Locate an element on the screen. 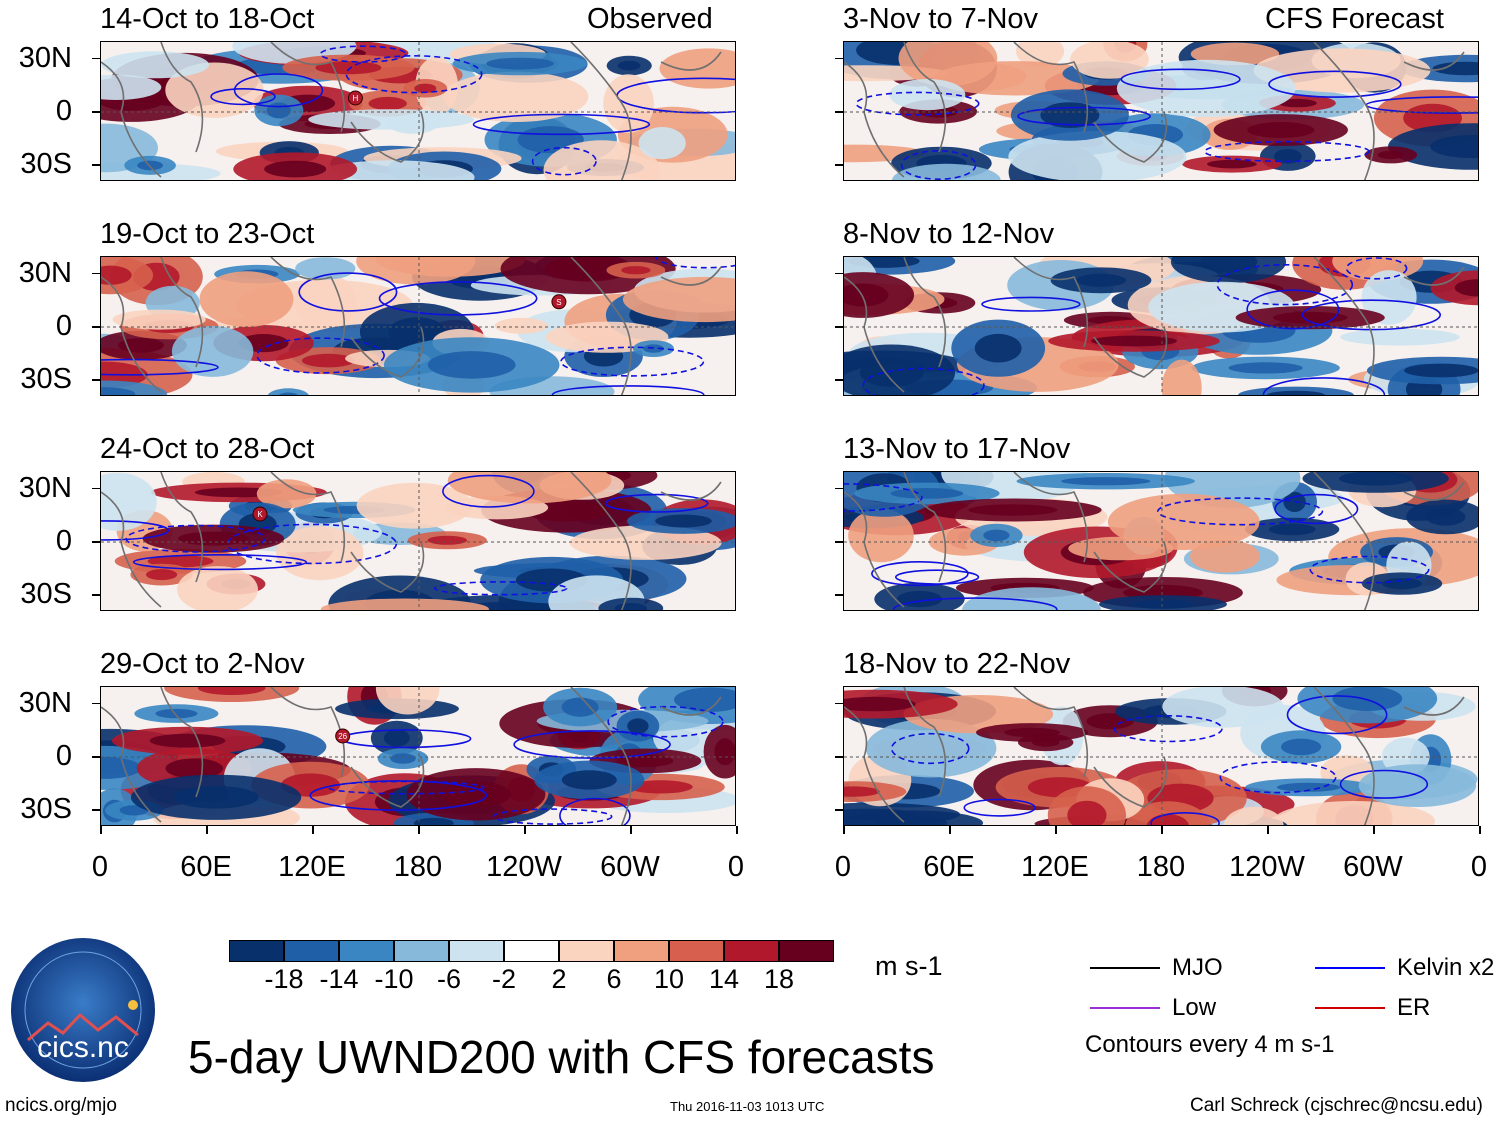 This screenshot has width=1510, height=1121. storm-label: H is located at coordinates (356, 98).